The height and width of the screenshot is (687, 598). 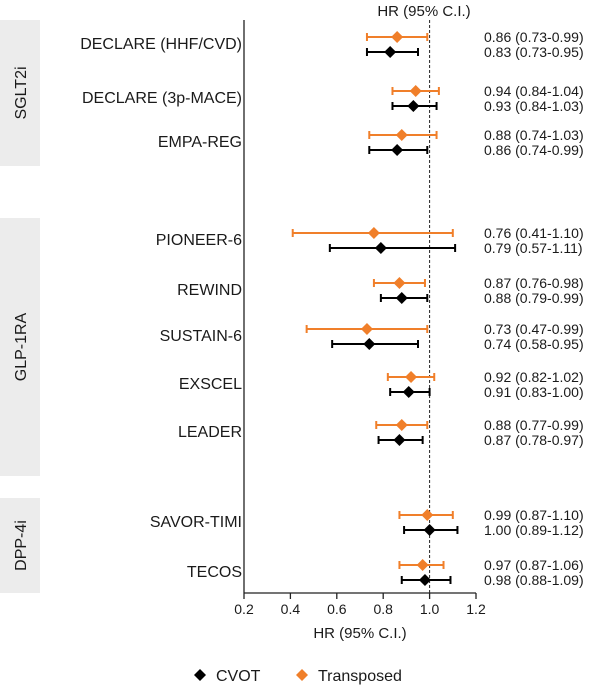 I want to click on x-tick-label: 1.2, so click(x=476, y=609).